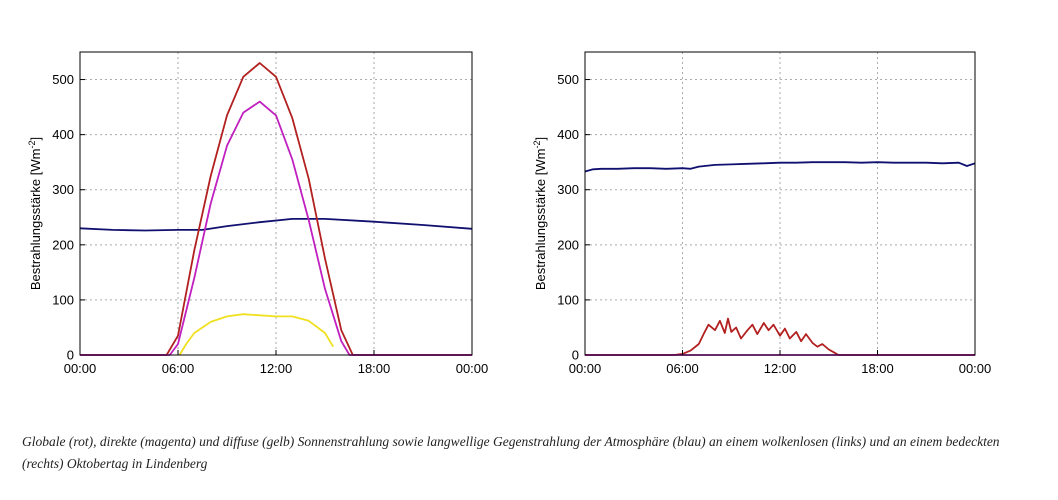 This screenshot has height=500, width=1058. Describe the element at coordinates (256, 334) in the screenshot. I see `series-line-diffuse` at that location.